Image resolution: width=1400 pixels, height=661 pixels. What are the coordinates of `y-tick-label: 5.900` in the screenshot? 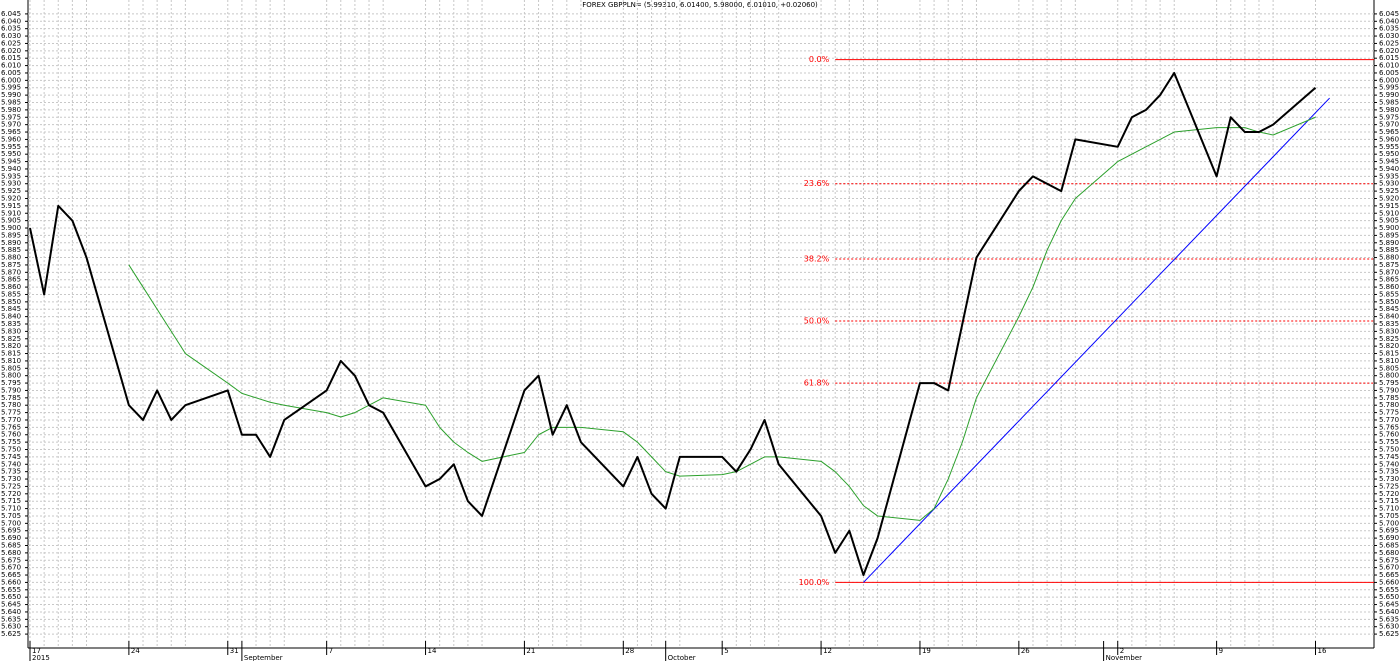 It's located at (11, 228).